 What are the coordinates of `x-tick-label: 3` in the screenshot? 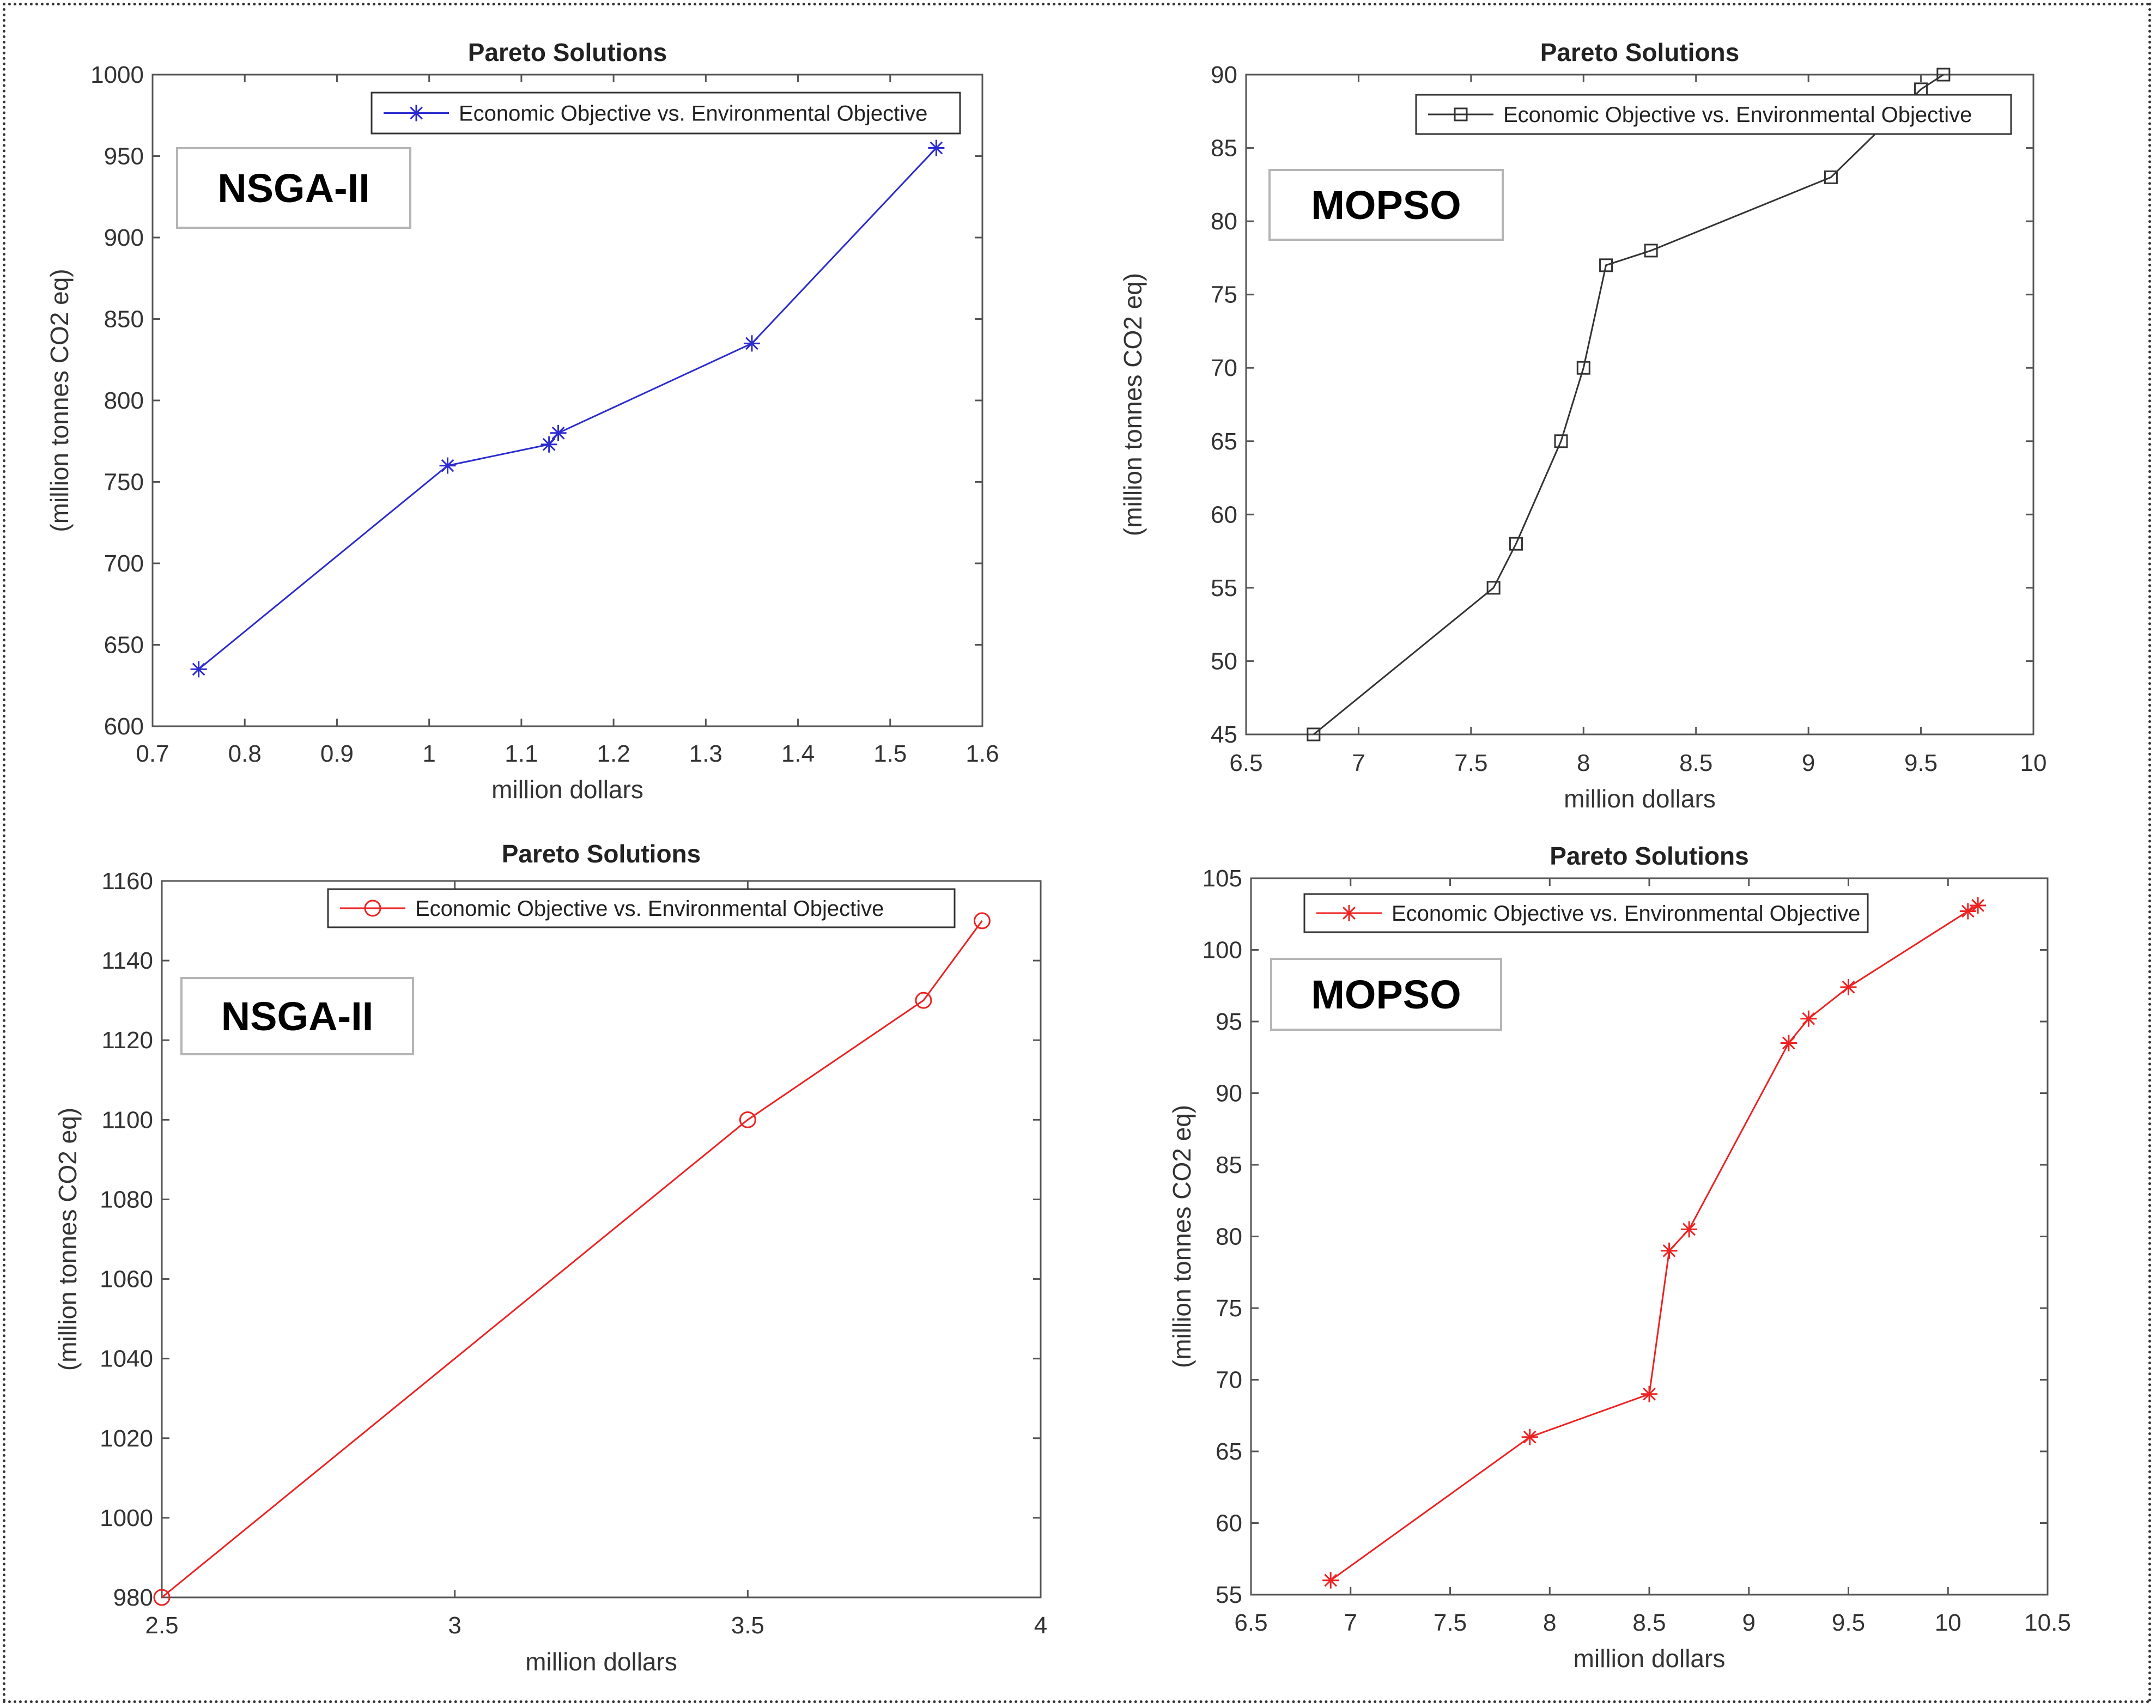 It's located at (455, 1625).